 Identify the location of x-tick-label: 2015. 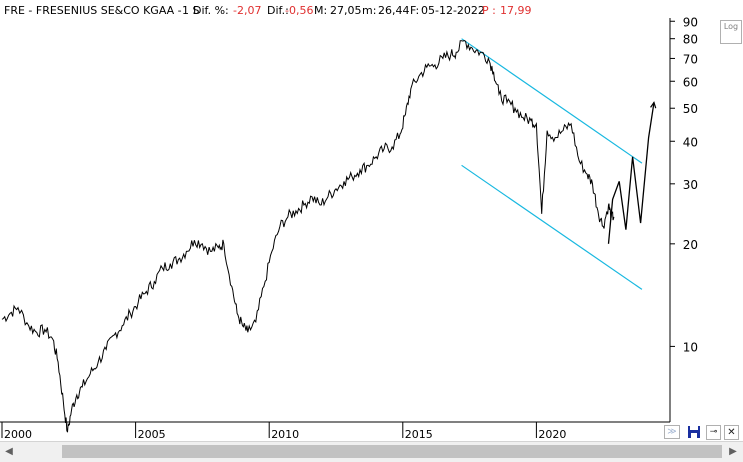
(419, 434).